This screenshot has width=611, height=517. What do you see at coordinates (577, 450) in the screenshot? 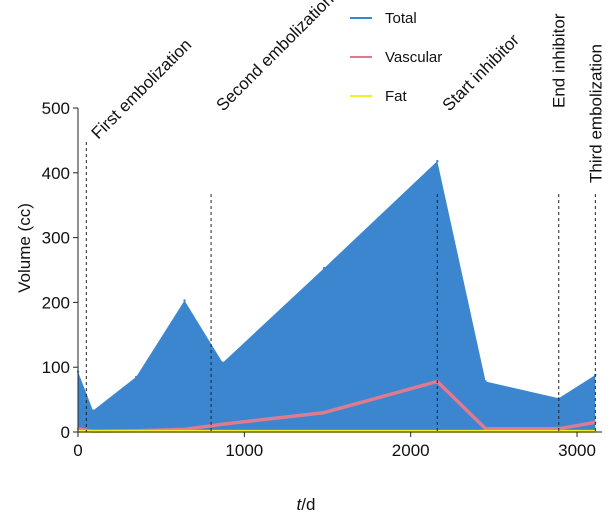
I see `x-tick-label-3000: 3000` at bounding box center [577, 450].